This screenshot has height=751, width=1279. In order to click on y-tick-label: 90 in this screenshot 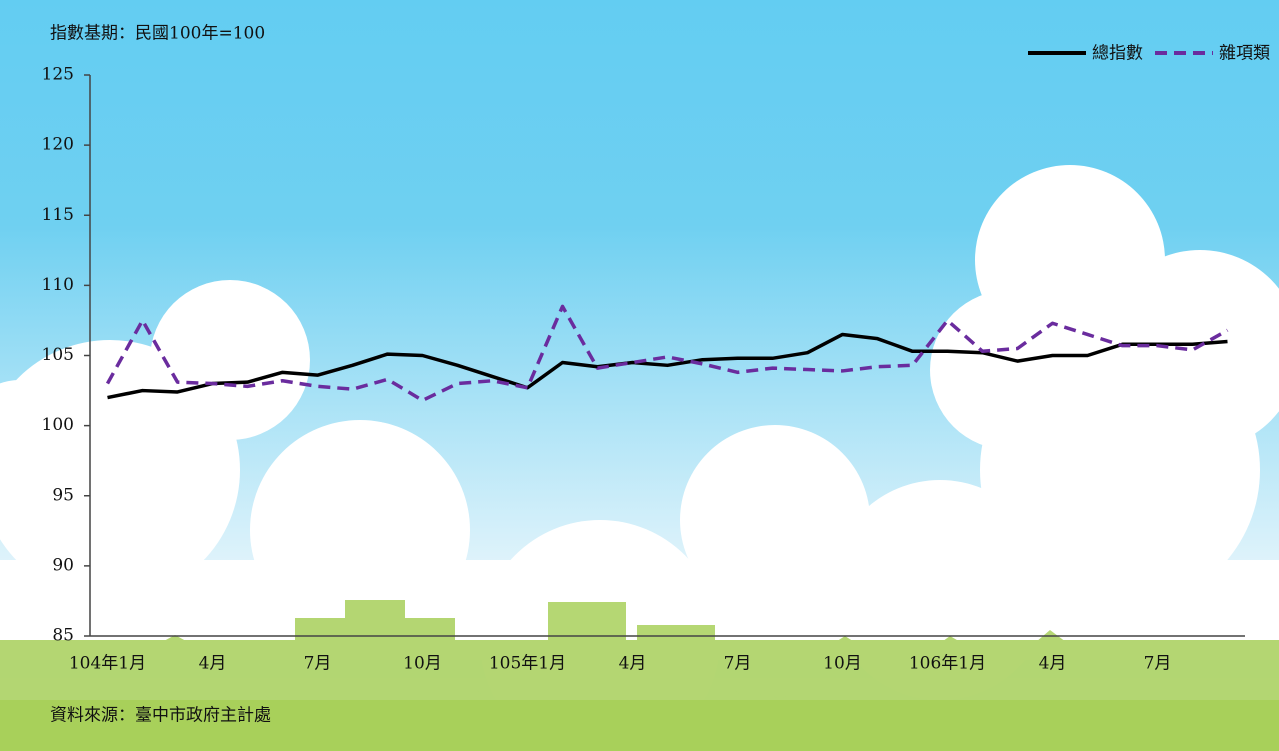, I will do `click(63, 565)`.